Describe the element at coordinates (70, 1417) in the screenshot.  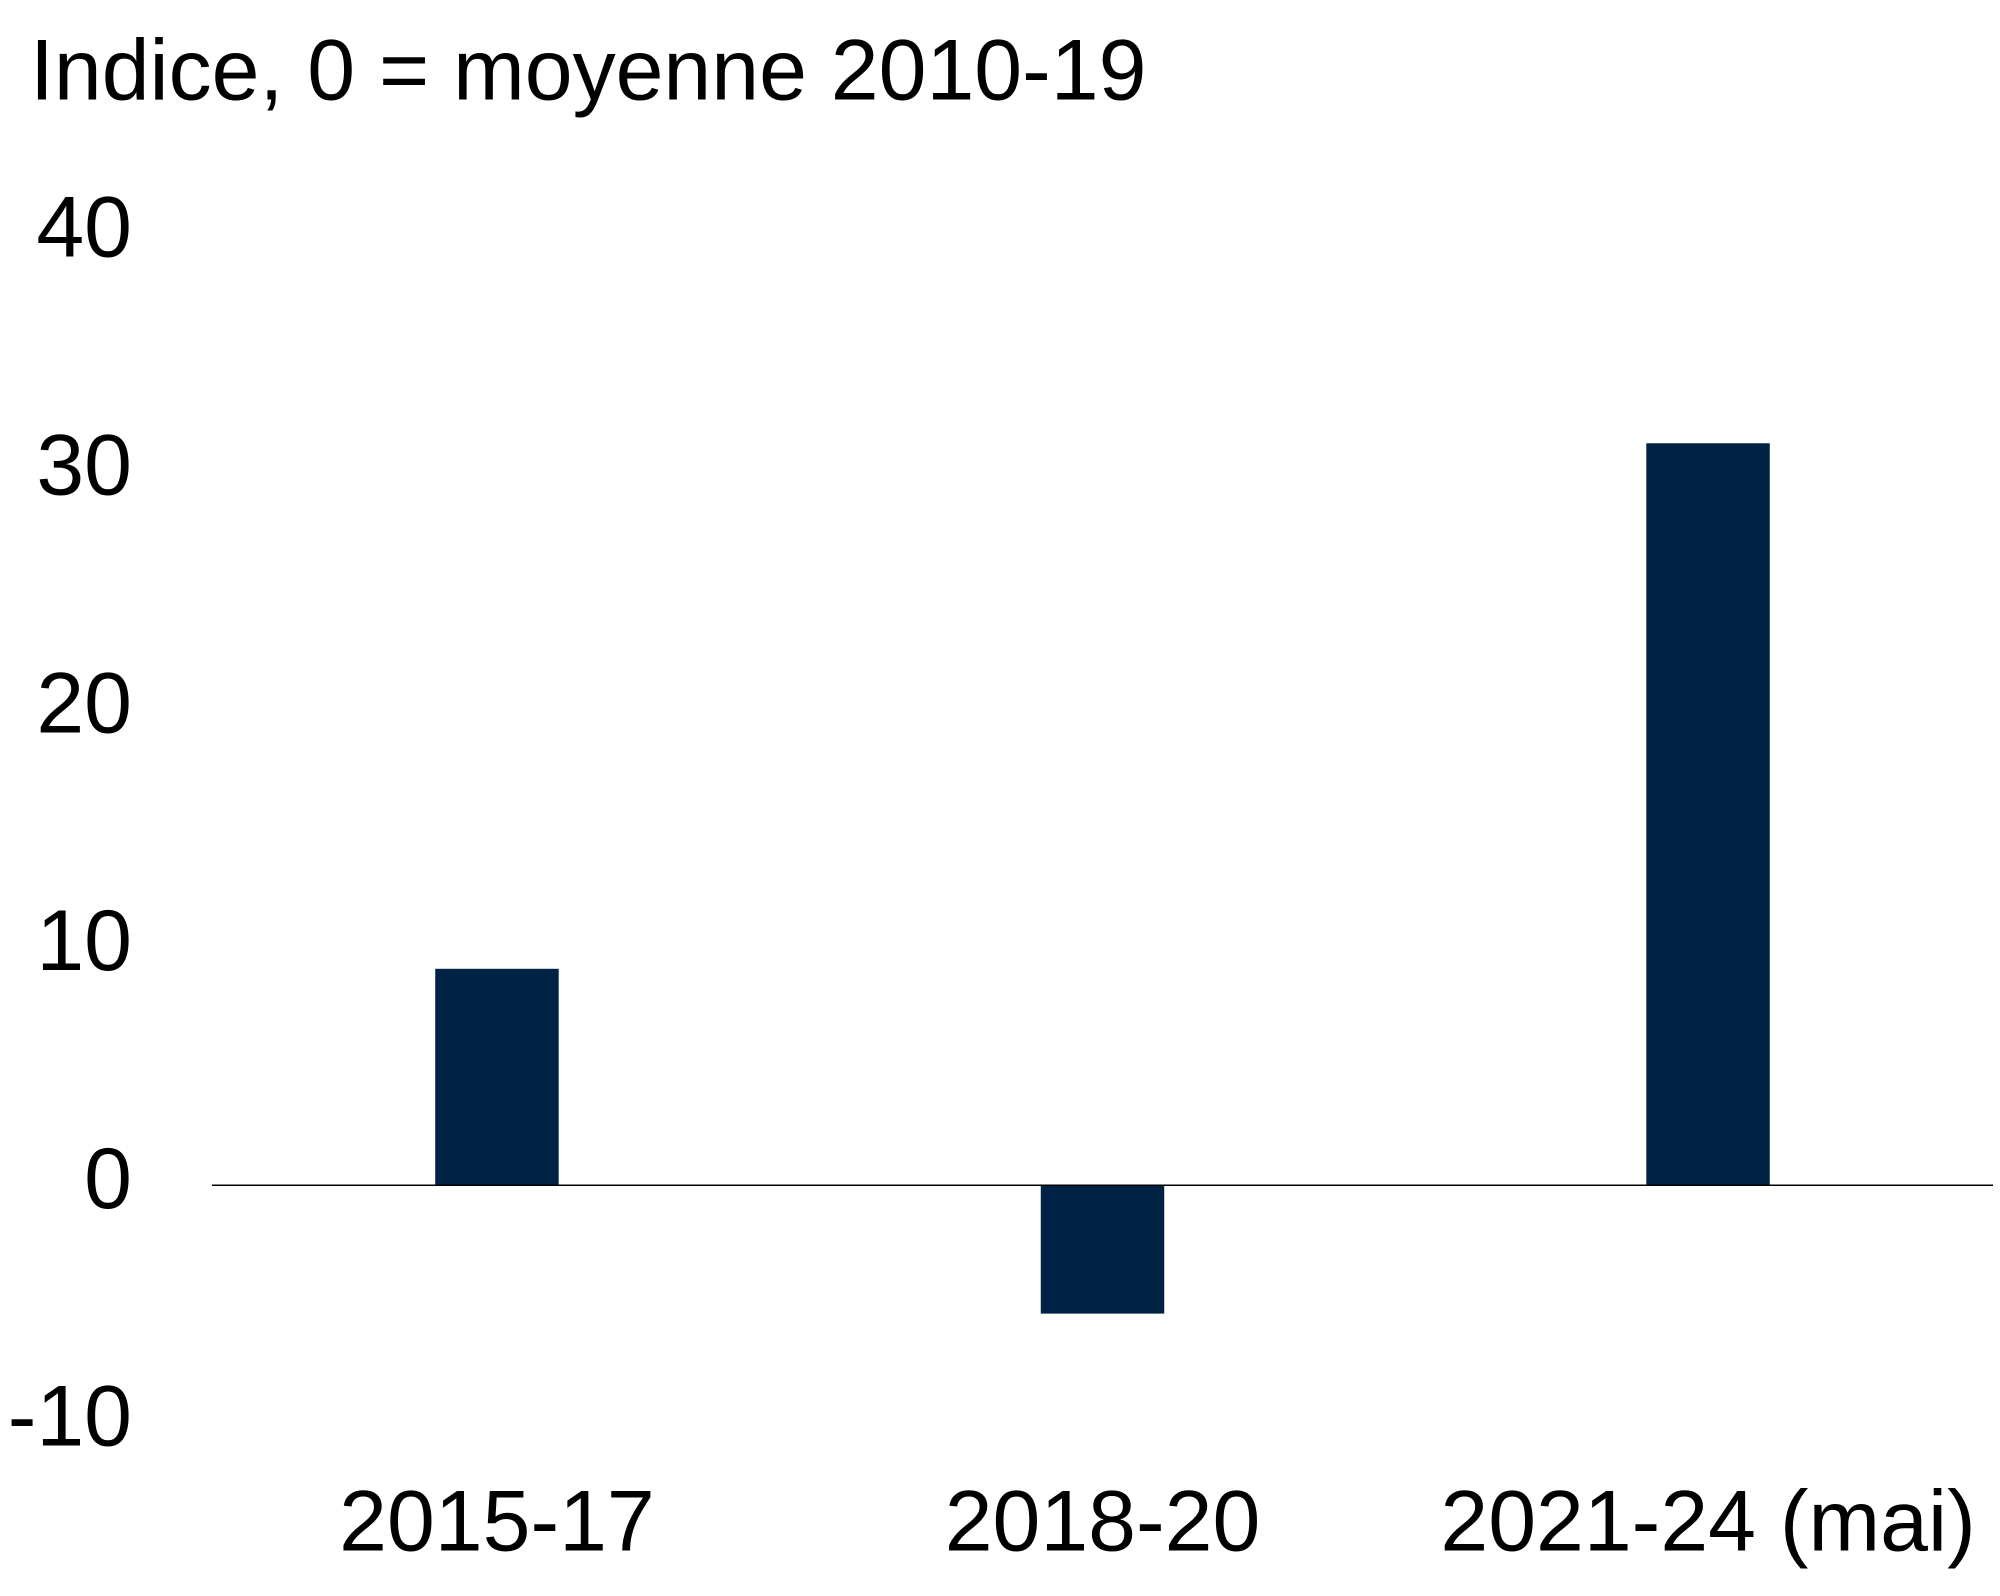
I see `y-tick-label: -10` at that location.